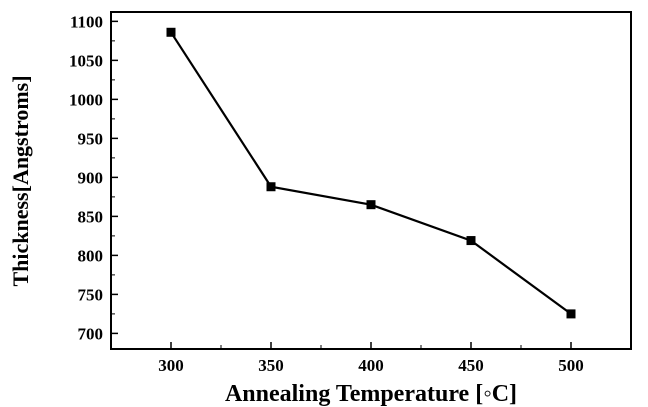 The image size is (648, 407). Describe the element at coordinates (471, 365) in the screenshot. I see `x-tick-label: 450` at that location.